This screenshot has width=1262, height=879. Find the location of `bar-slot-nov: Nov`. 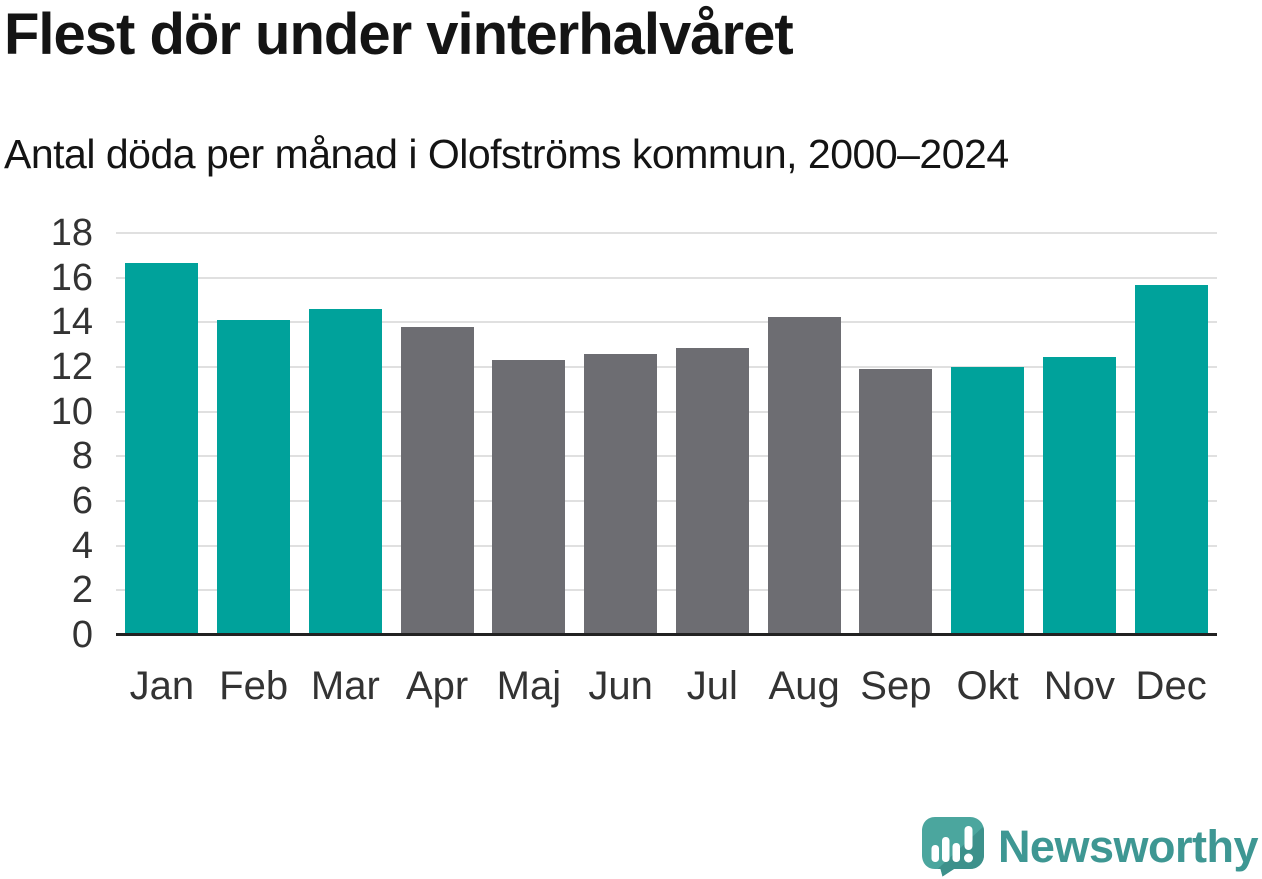

bar-slot-nov: Nov is located at coordinates (1080, 469).